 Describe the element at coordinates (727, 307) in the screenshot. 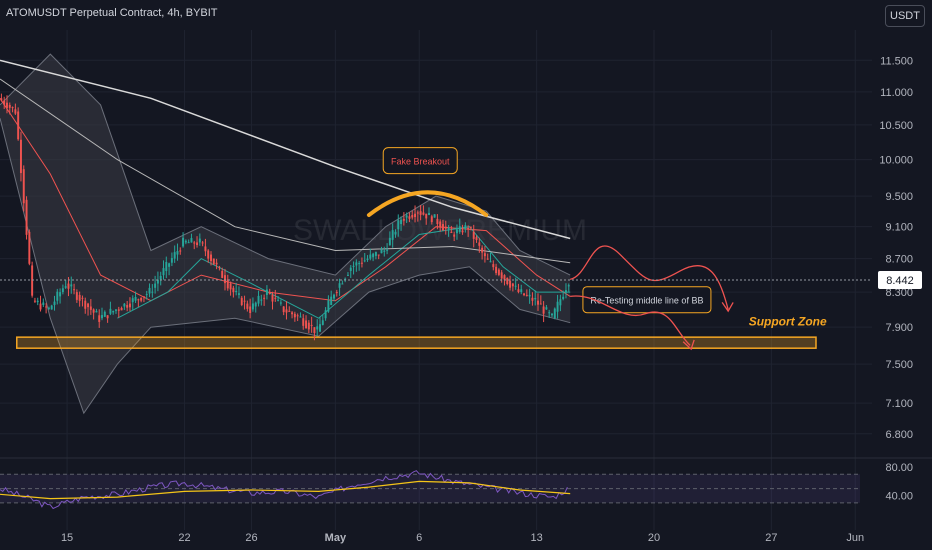

I see `projection-arrow-upper` at that location.